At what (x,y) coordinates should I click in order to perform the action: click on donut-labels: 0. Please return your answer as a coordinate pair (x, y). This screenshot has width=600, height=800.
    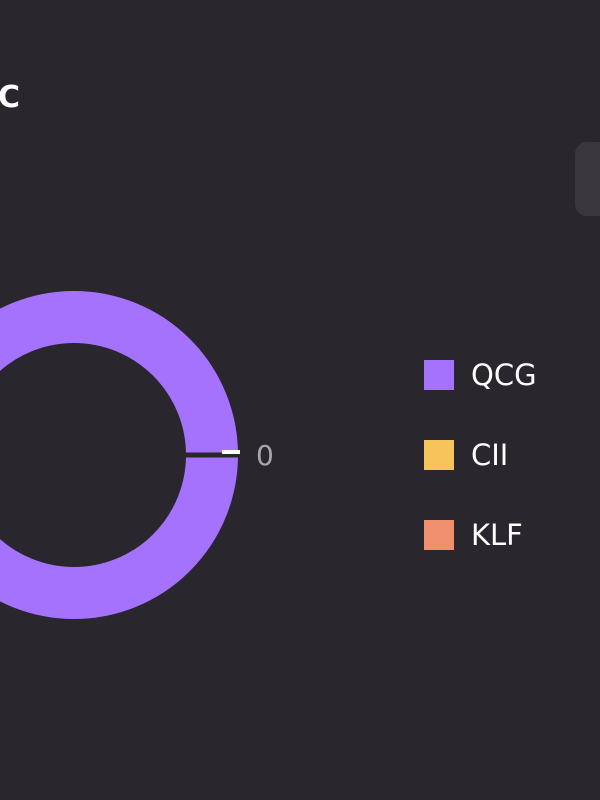
    Looking at the image, I should click on (229, 455).